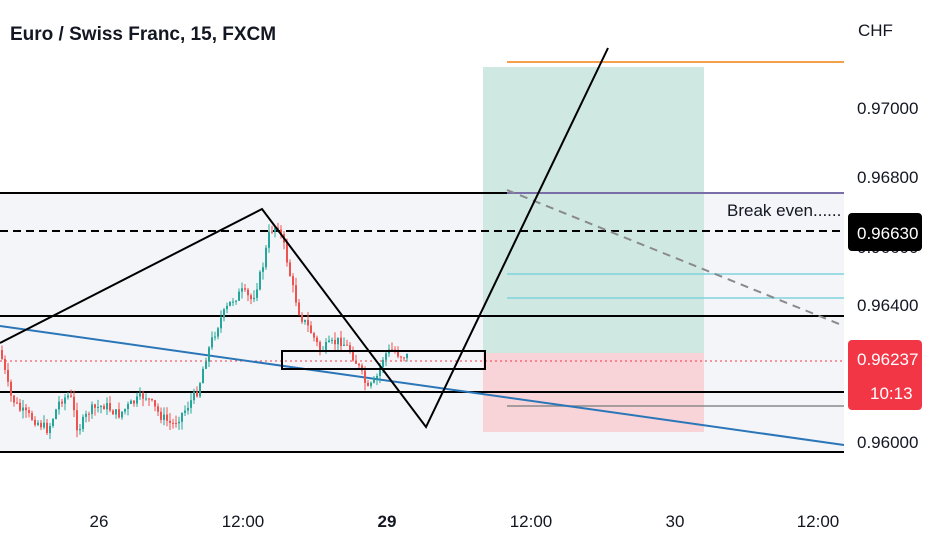 This screenshot has width=932, height=550. What do you see at coordinates (887, 359) in the screenshot?
I see `current-price-text: 0.96237` at bounding box center [887, 359].